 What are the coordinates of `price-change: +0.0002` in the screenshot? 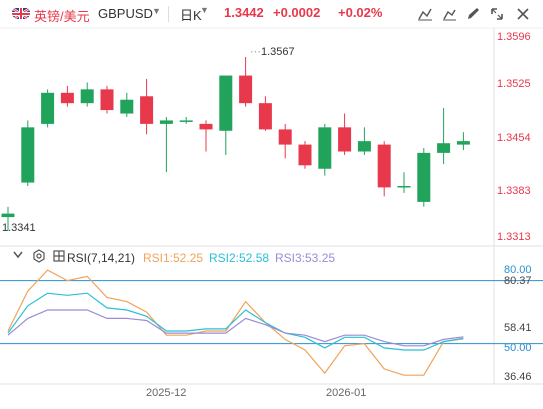 It's located at (297, 12).